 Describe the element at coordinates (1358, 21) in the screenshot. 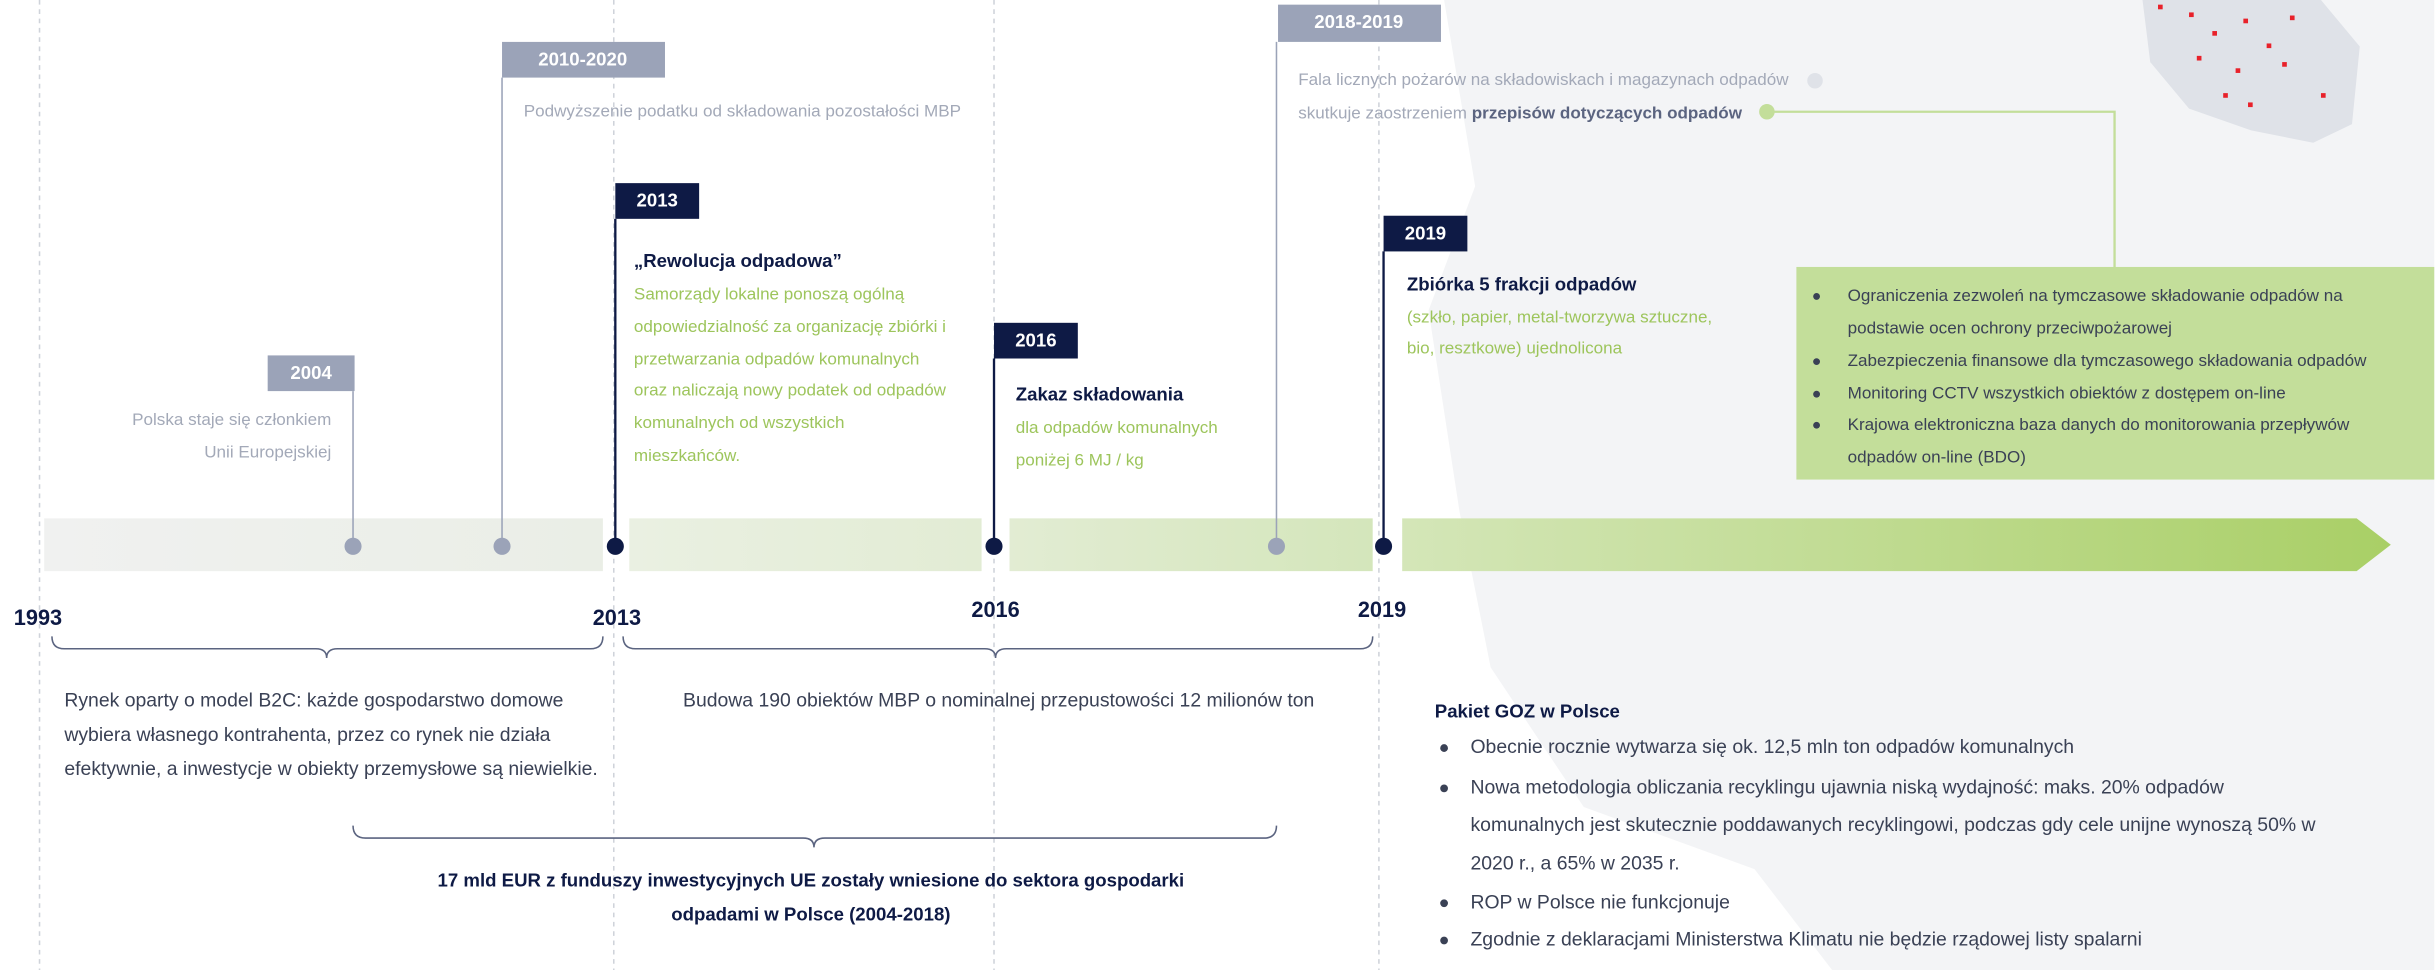

I see `badge: 2018-2019` at that location.